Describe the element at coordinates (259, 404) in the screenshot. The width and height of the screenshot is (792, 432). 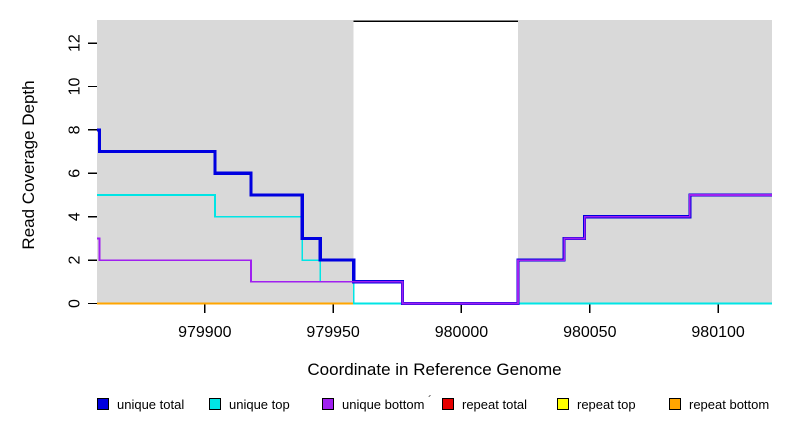
I see `legend-label: unique top` at that location.